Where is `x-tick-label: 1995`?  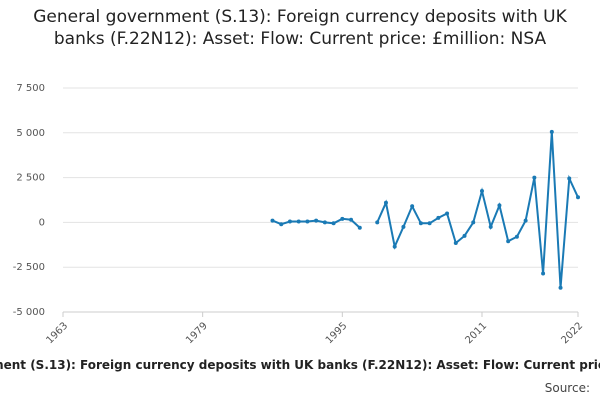
x-tick-label: 1995 is located at coordinates (337, 333).